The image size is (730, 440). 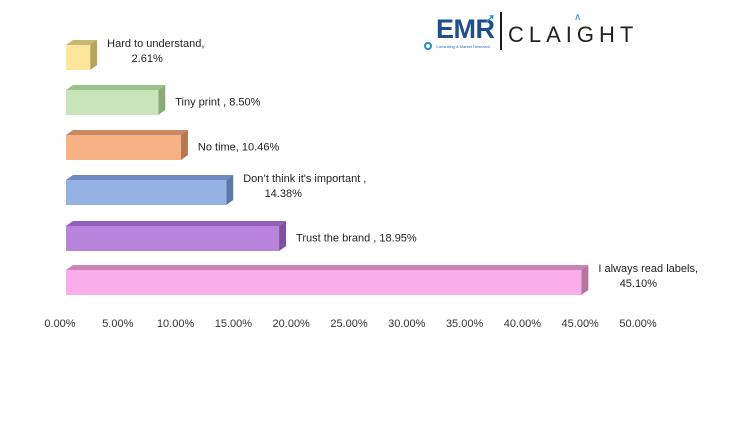 I want to click on data-label-3-line-1: 14.38%, so click(x=284, y=194).